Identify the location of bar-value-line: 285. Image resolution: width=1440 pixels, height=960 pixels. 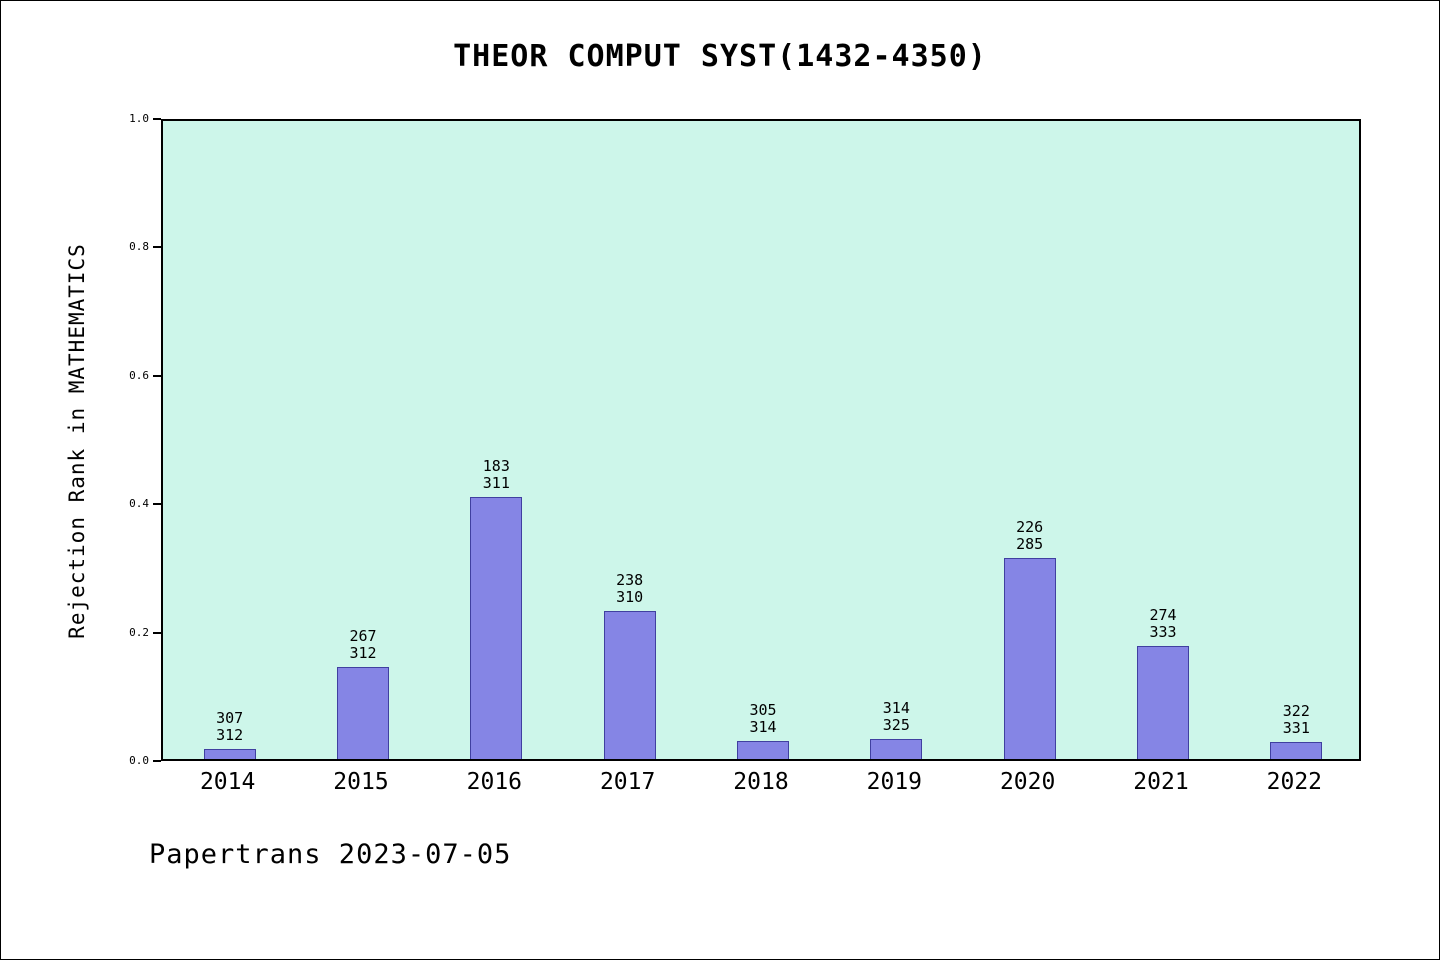
(1030, 544).